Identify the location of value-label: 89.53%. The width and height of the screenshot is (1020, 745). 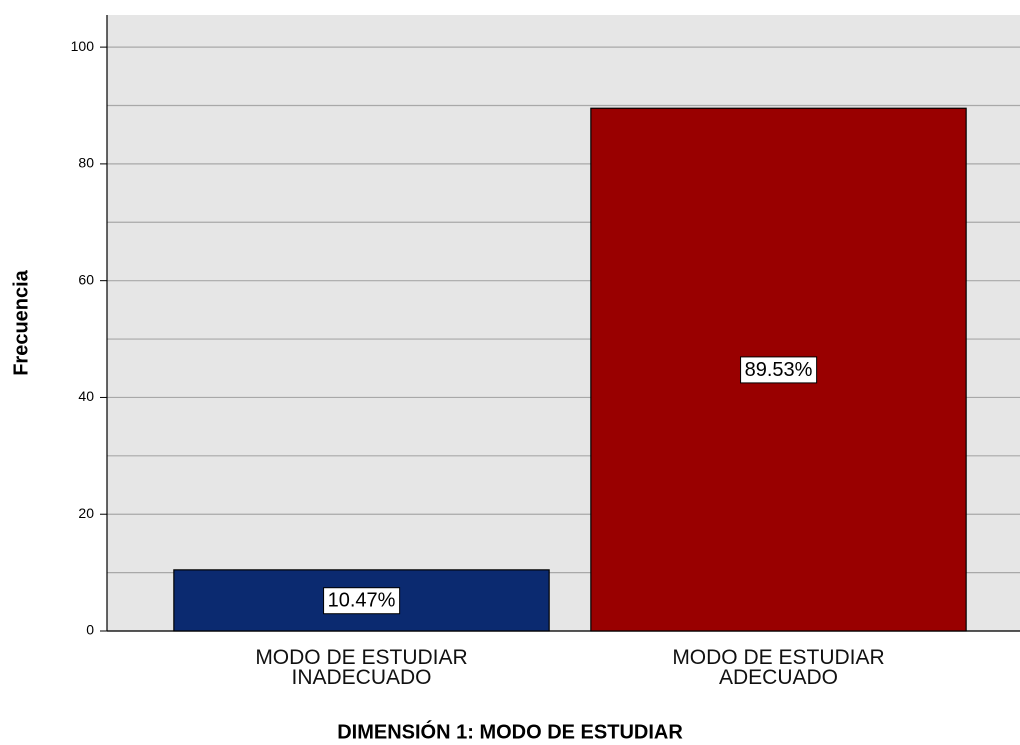
(779, 370).